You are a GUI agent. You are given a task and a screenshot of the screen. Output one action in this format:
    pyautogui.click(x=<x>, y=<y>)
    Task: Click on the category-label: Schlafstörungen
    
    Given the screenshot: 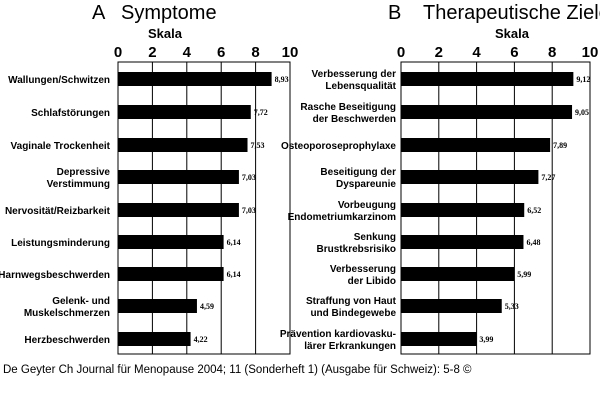 What is the action you would take?
    pyautogui.click(x=70, y=113)
    